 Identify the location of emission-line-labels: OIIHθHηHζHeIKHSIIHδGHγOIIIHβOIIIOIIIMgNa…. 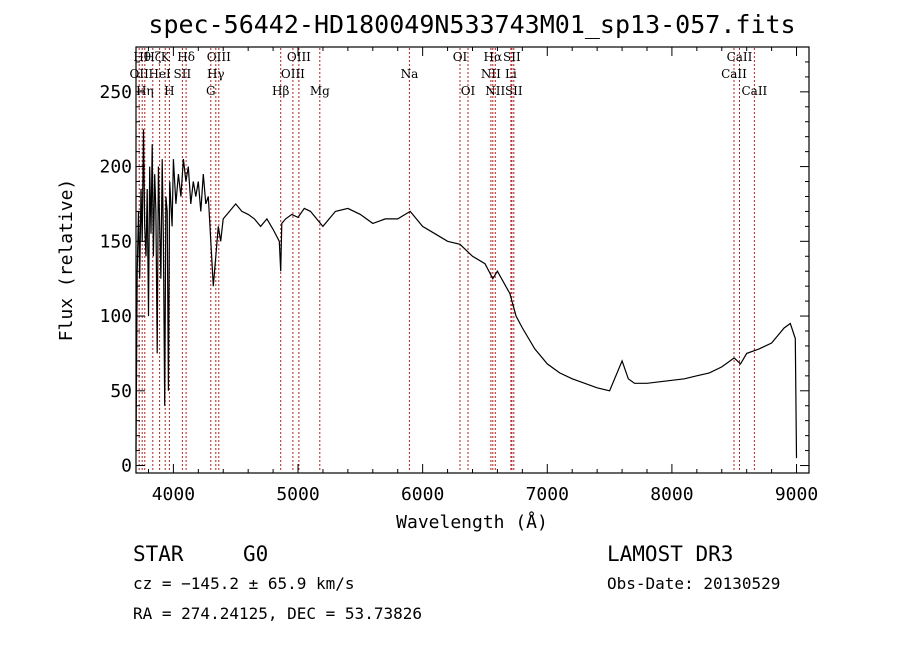
(449, 74).